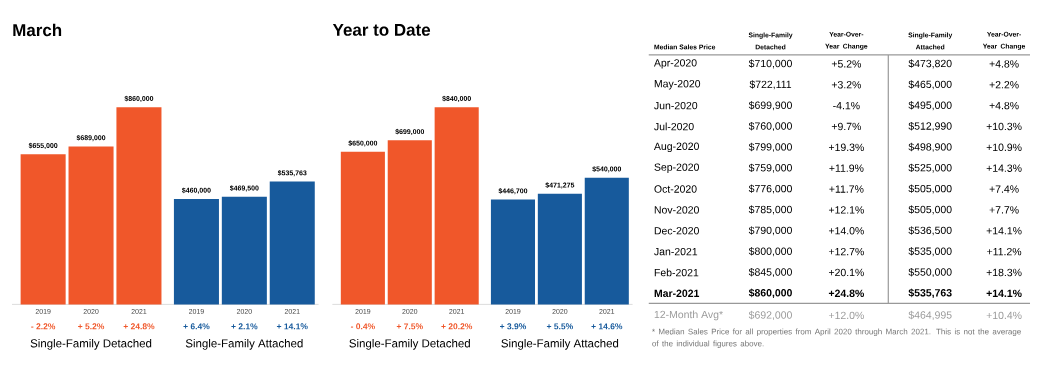  I want to click on text: Jan-2021, so click(676, 251).